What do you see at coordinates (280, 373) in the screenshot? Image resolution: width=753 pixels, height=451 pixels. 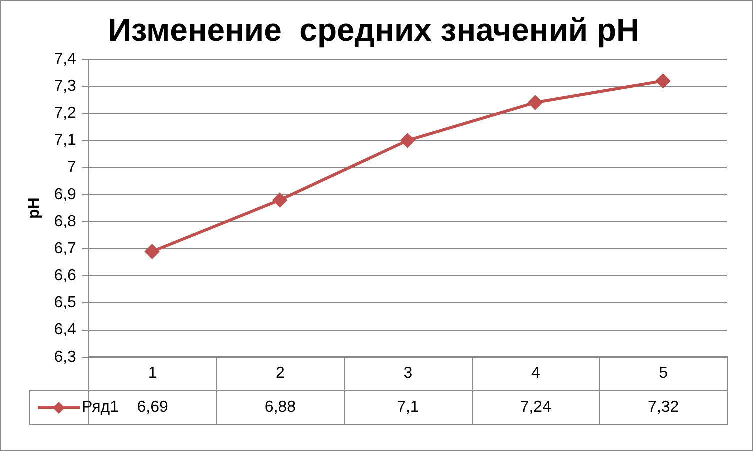 I see `x-tick-label: 2` at bounding box center [280, 373].